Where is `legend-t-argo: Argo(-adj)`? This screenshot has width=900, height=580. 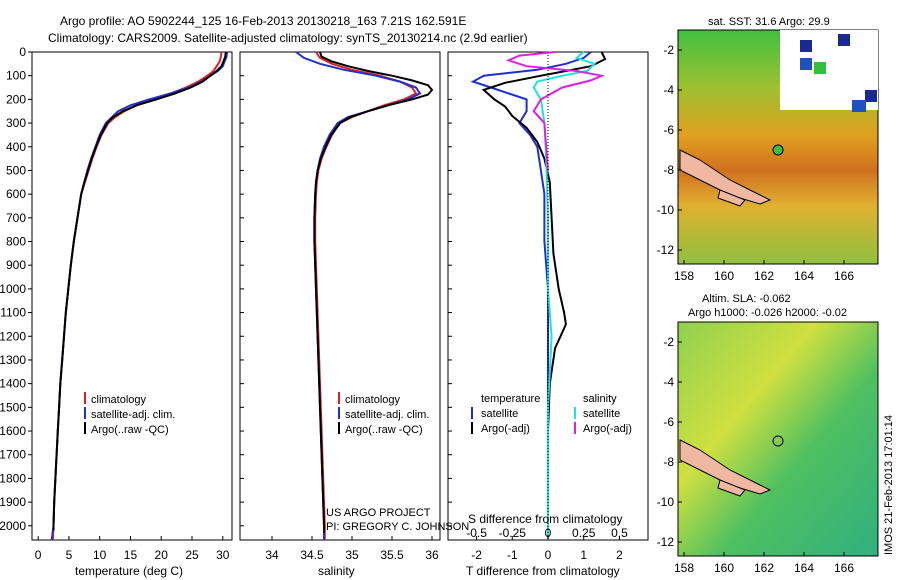 legend-t-argo: Argo(-adj) is located at coordinates (505, 429).